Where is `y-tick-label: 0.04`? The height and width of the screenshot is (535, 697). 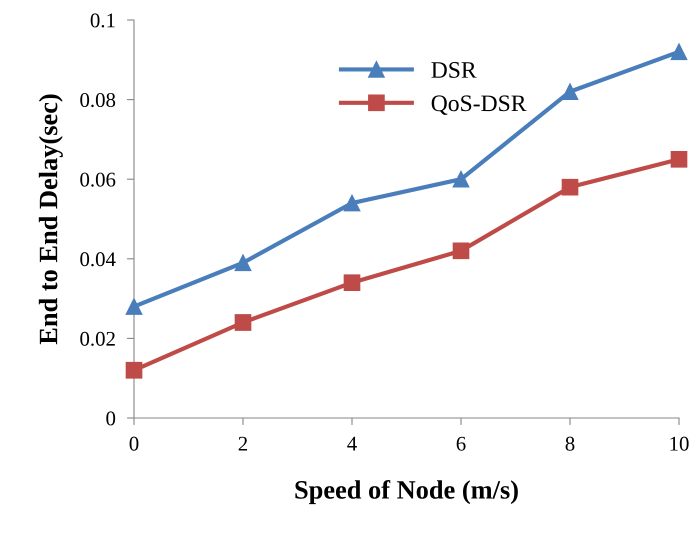 y-tick-label: 0.04 is located at coordinates (98, 259).